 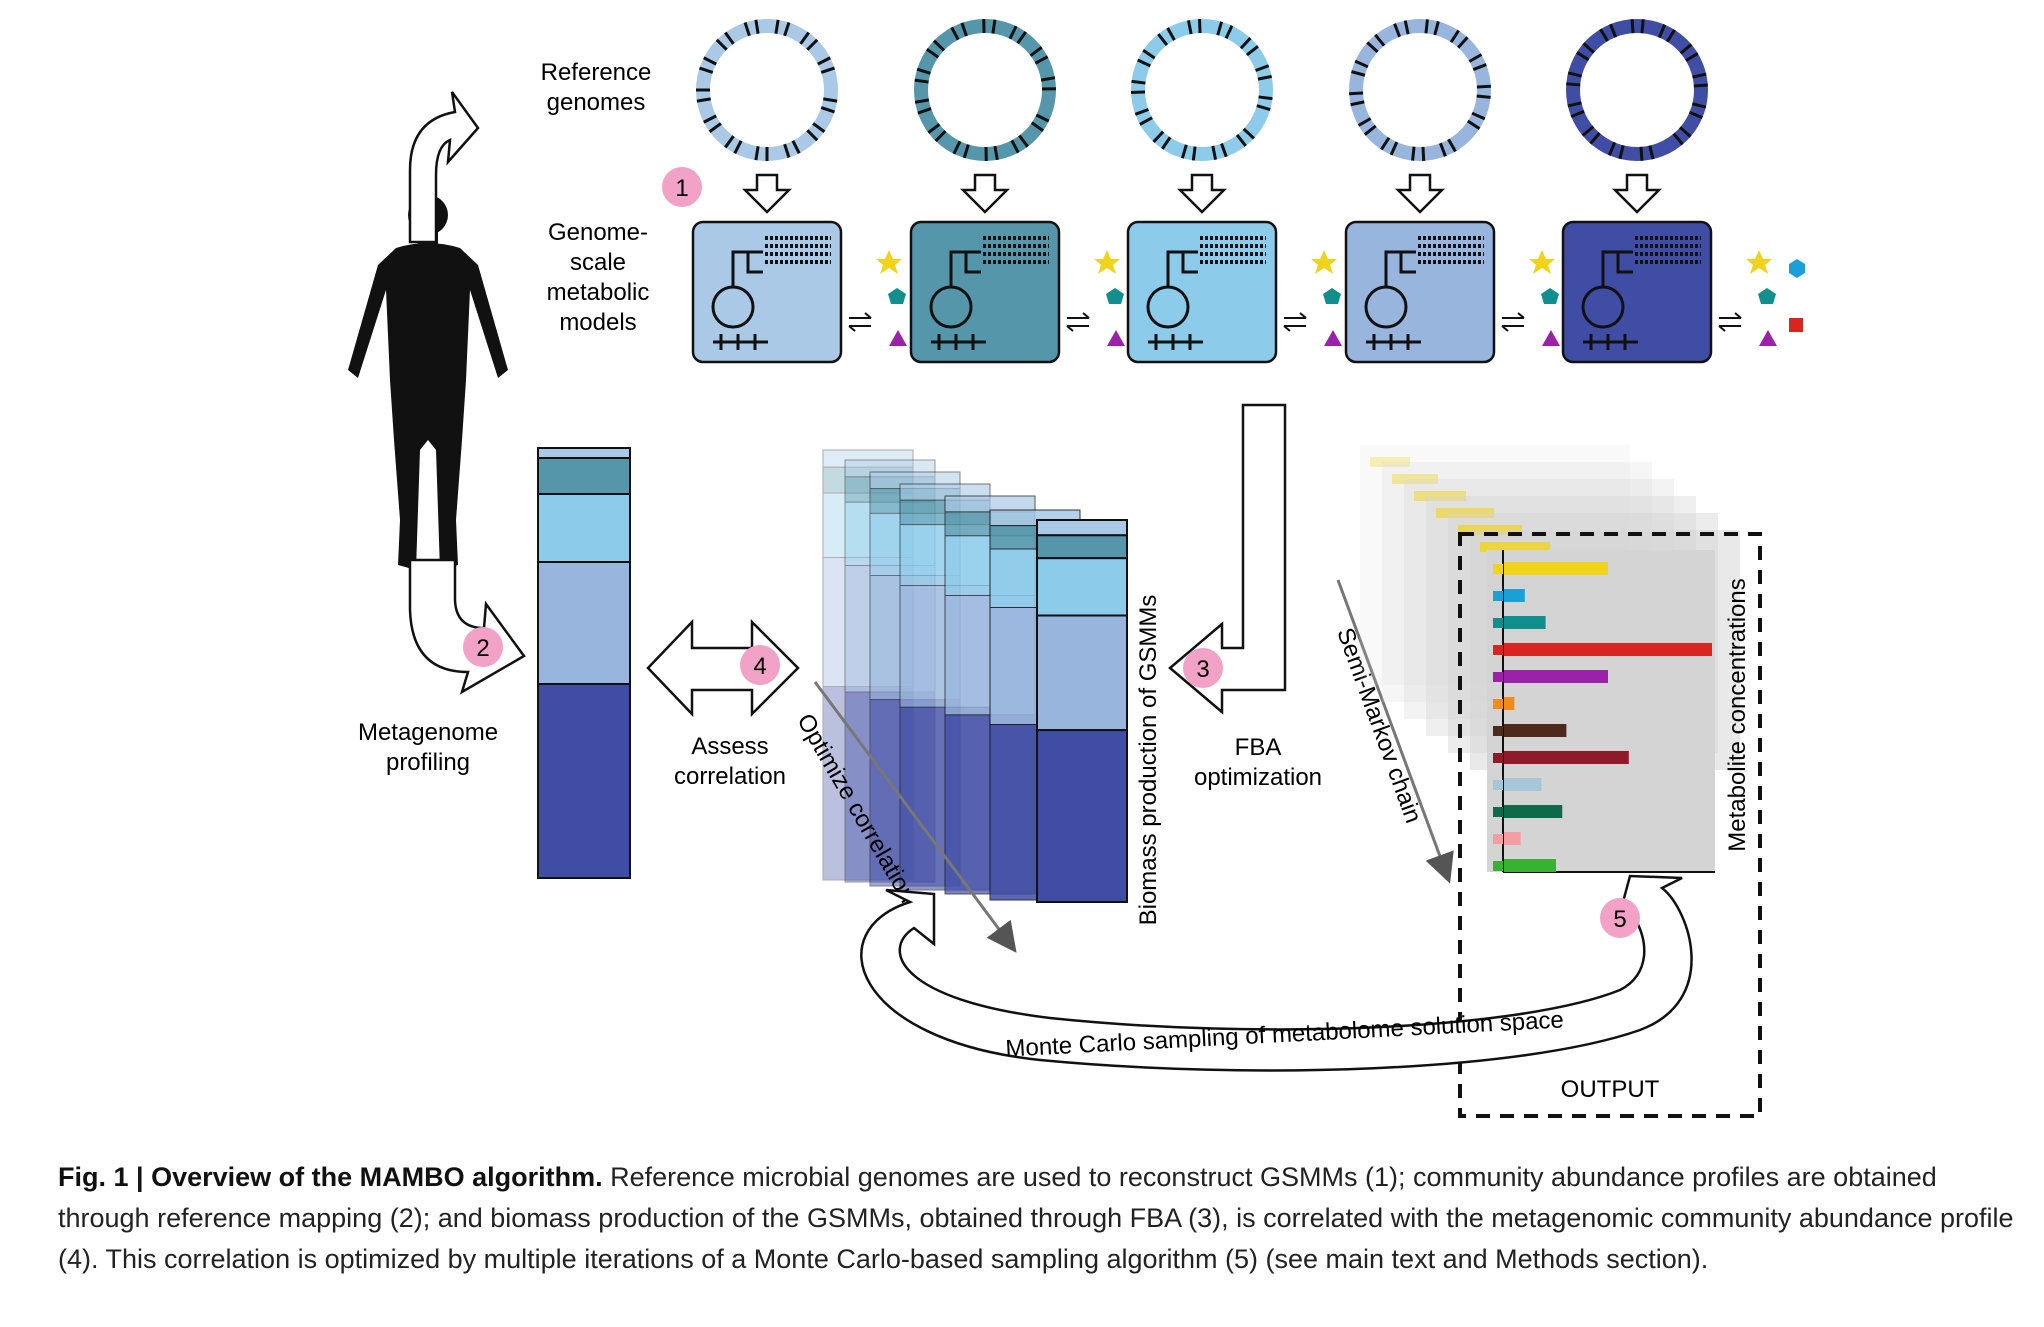 What do you see at coordinates (1610, 1089) in the screenshot?
I see `output-label: OUTPUT` at bounding box center [1610, 1089].